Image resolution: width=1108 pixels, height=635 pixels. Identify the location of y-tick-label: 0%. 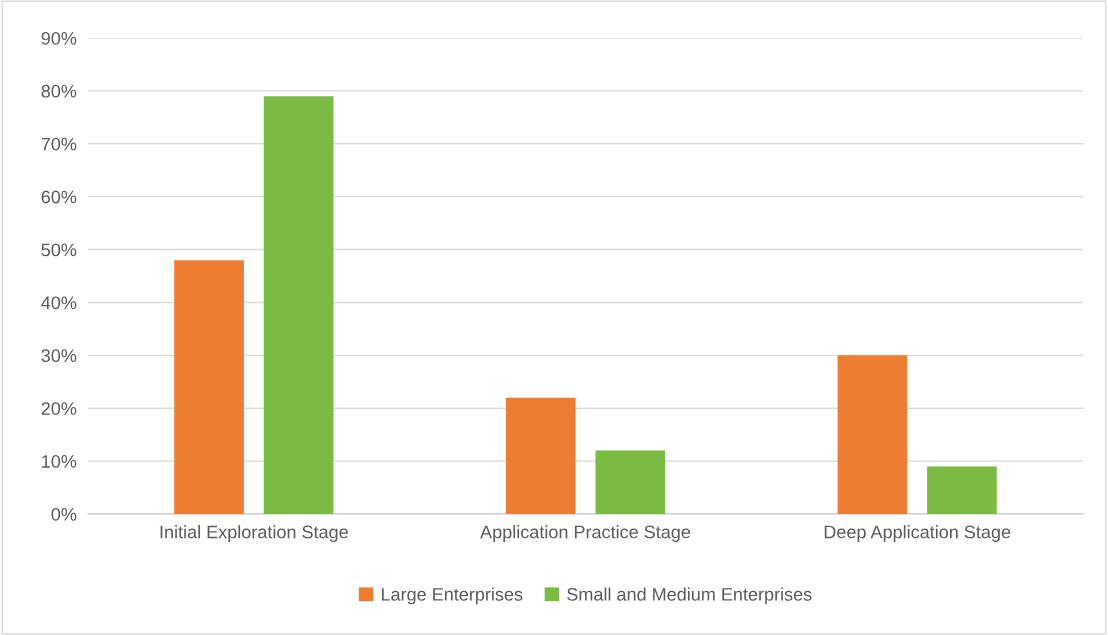
(64, 514).